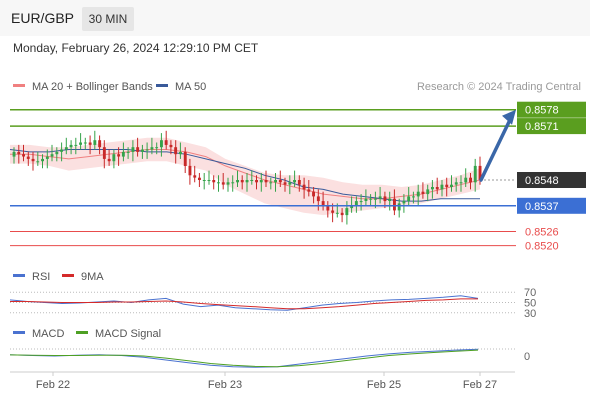 The width and height of the screenshot is (590, 400). What do you see at coordinates (82, 332) in the screenshot?
I see `macd-signal-legend-swatch` at bounding box center [82, 332].